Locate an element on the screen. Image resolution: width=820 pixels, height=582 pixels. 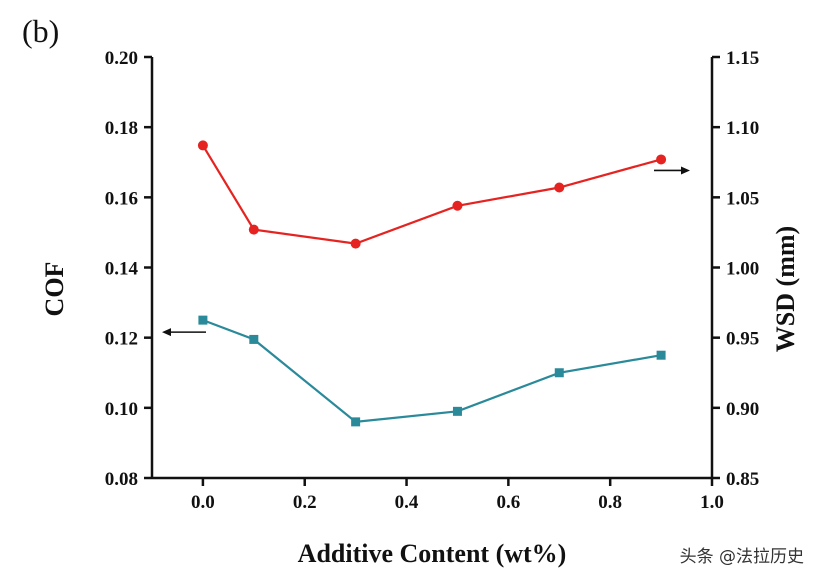
watermark: 头条 @法拉历史 is located at coordinates (742, 557).